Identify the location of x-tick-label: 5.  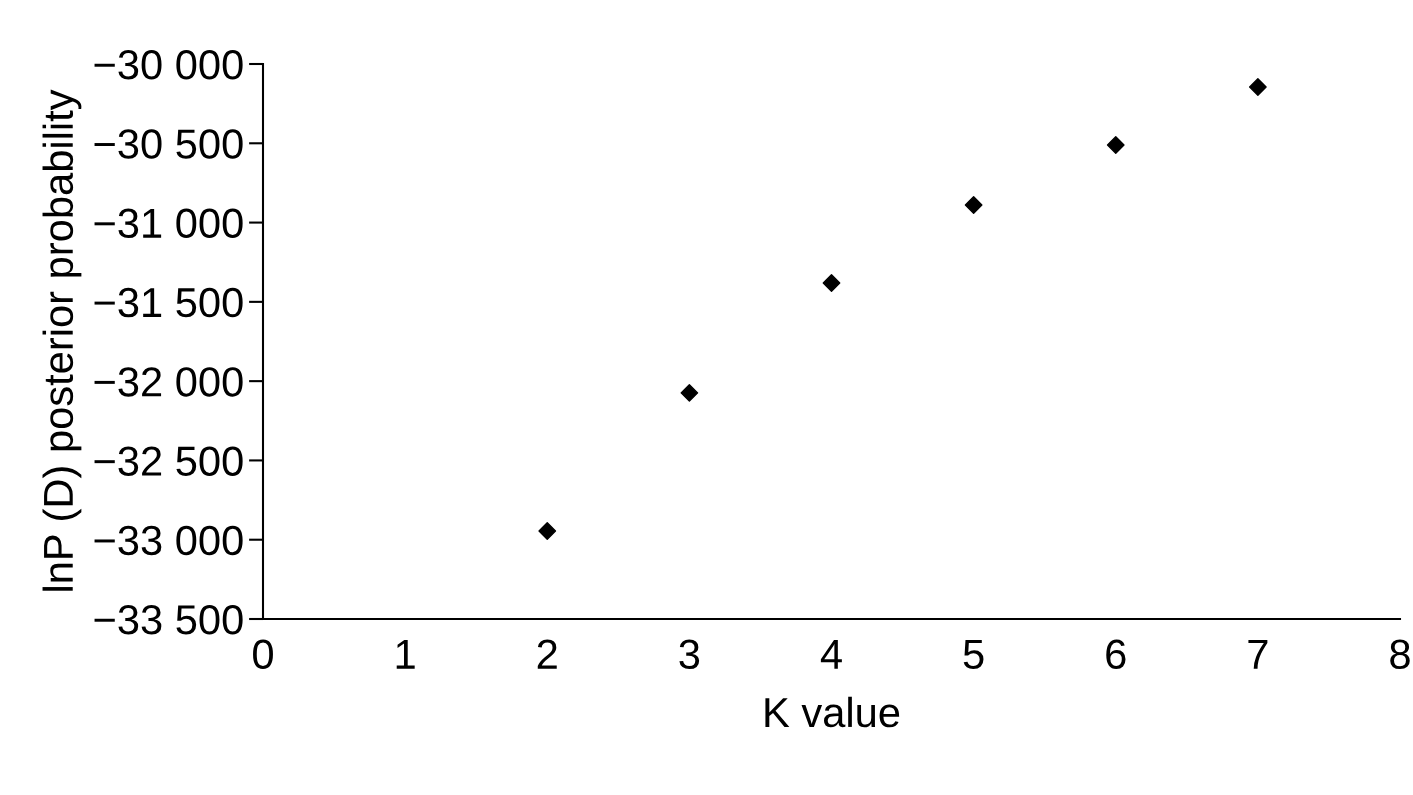
(973, 654).